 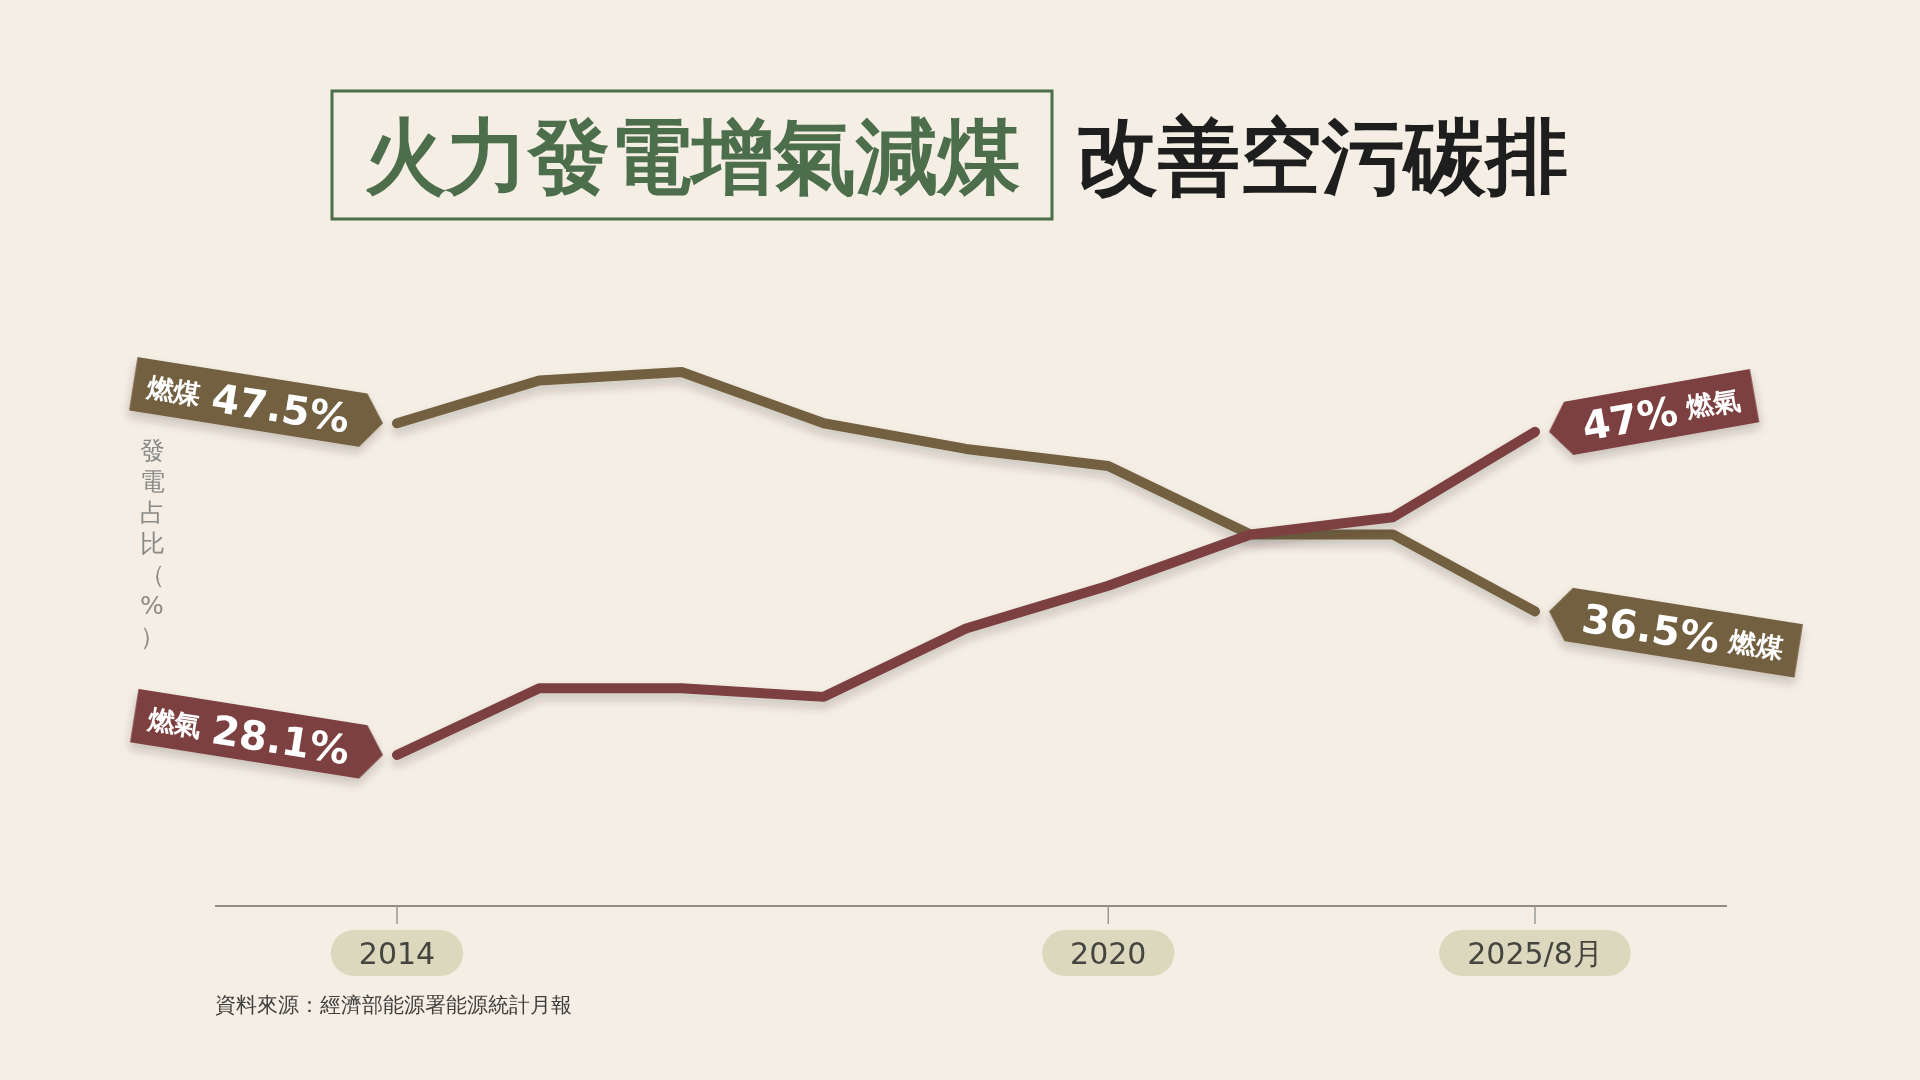 What do you see at coordinates (397, 953) in the screenshot?
I see `x-tick-label: 2014` at bounding box center [397, 953].